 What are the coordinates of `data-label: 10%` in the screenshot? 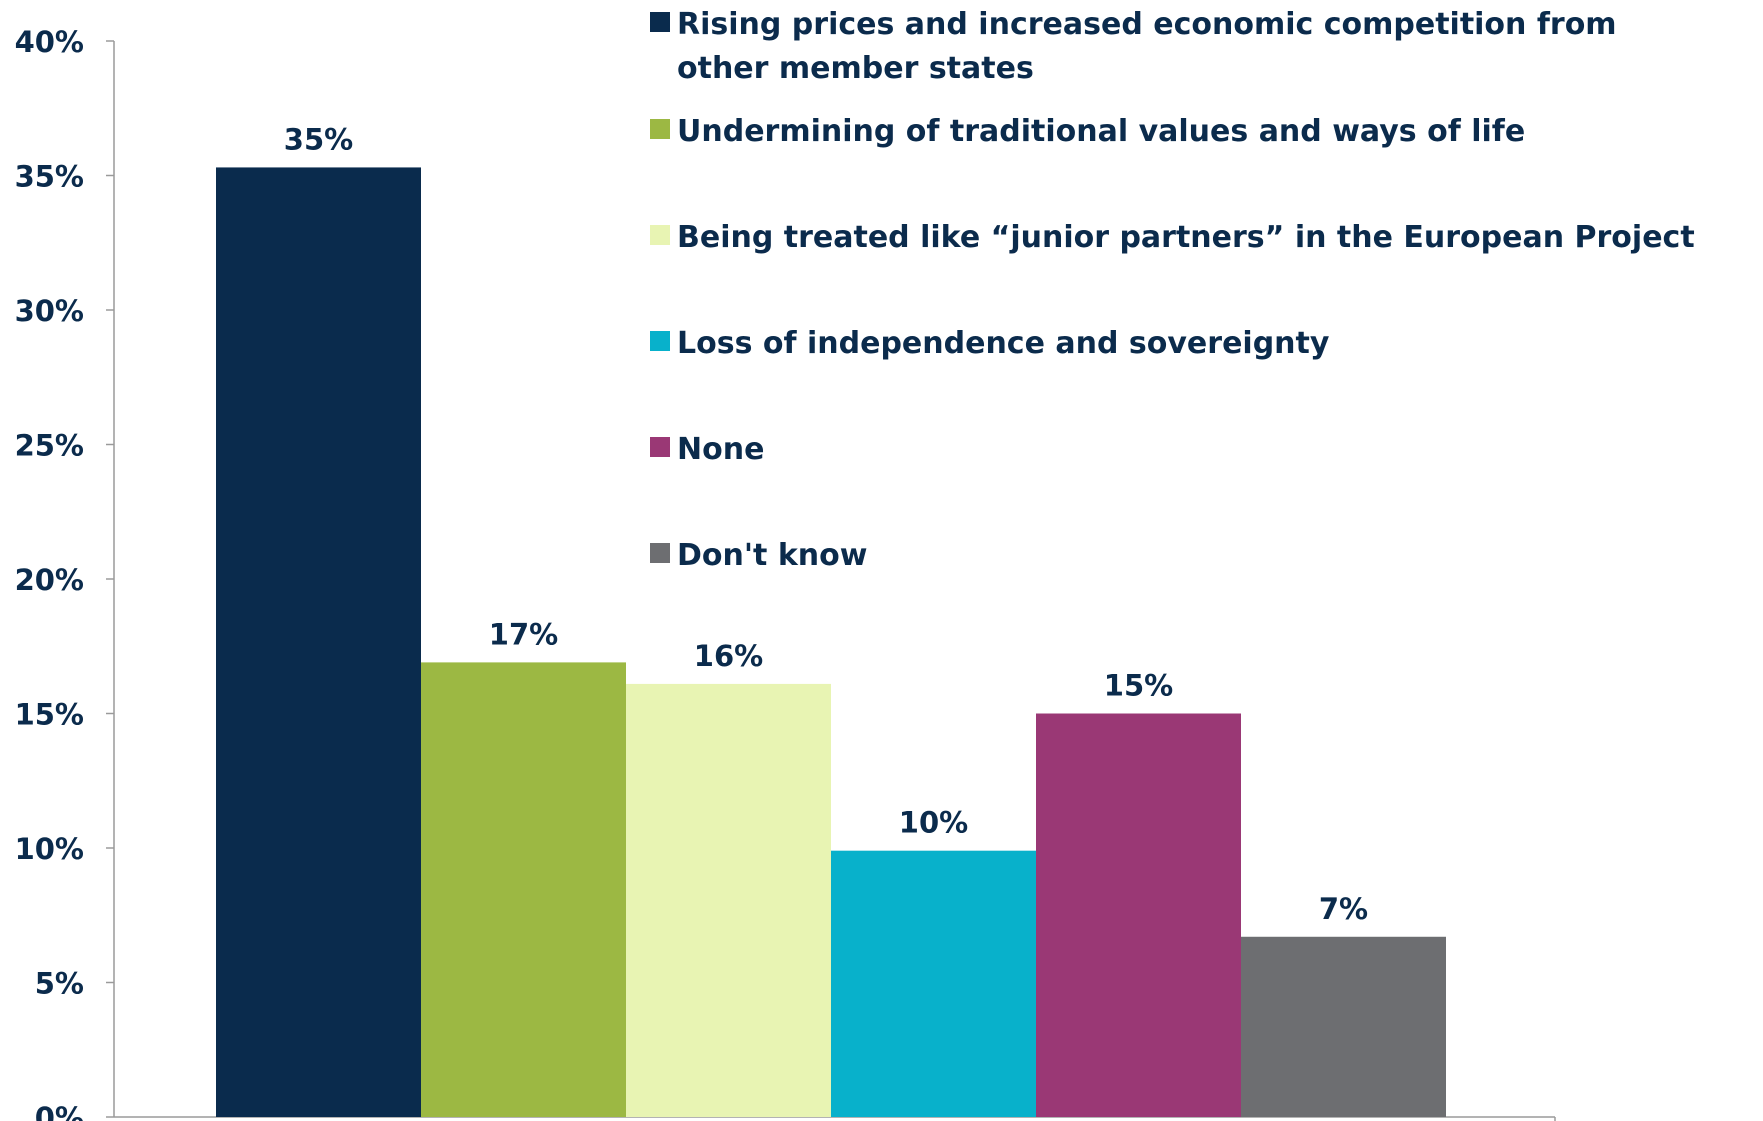 It's located at (933, 823).